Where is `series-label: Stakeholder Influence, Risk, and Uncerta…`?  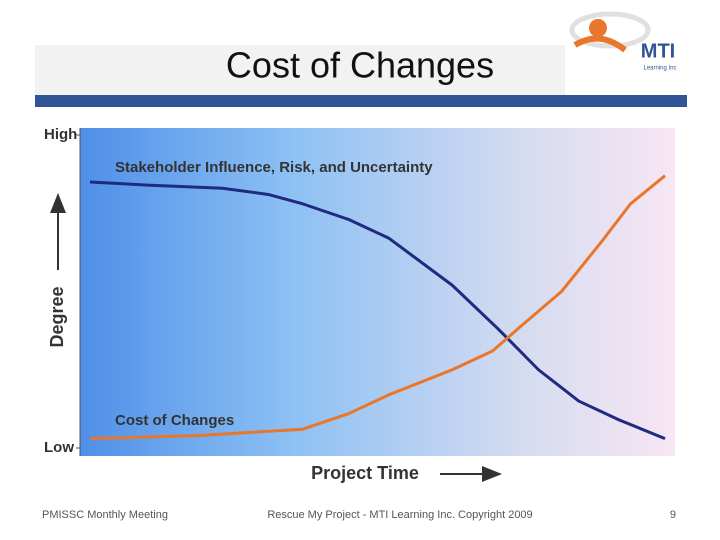 series-label: Stakeholder Influence, Risk, and Uncerta… is located at coordinates (274, 167).